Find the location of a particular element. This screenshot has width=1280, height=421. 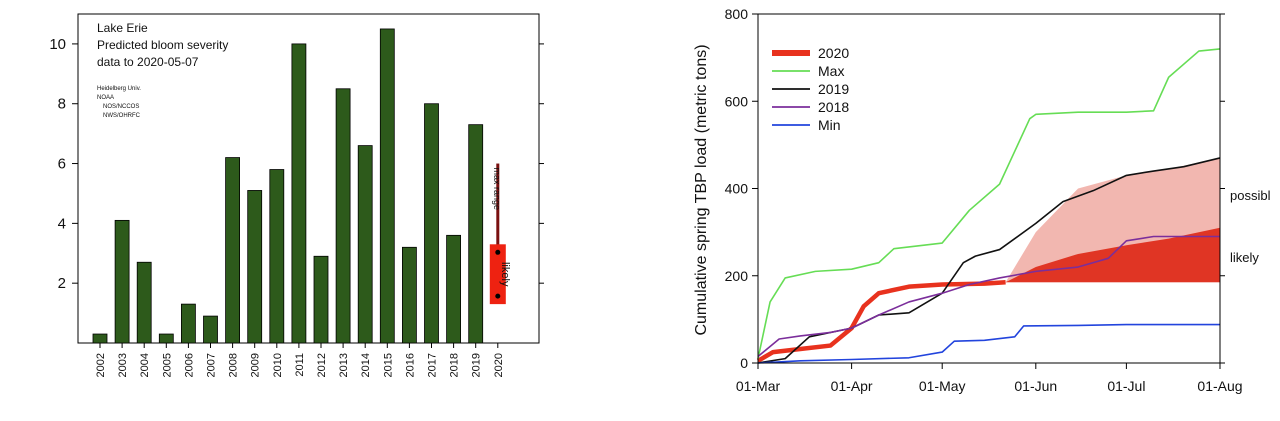

series-line-min is located at coordinates (988, 343).